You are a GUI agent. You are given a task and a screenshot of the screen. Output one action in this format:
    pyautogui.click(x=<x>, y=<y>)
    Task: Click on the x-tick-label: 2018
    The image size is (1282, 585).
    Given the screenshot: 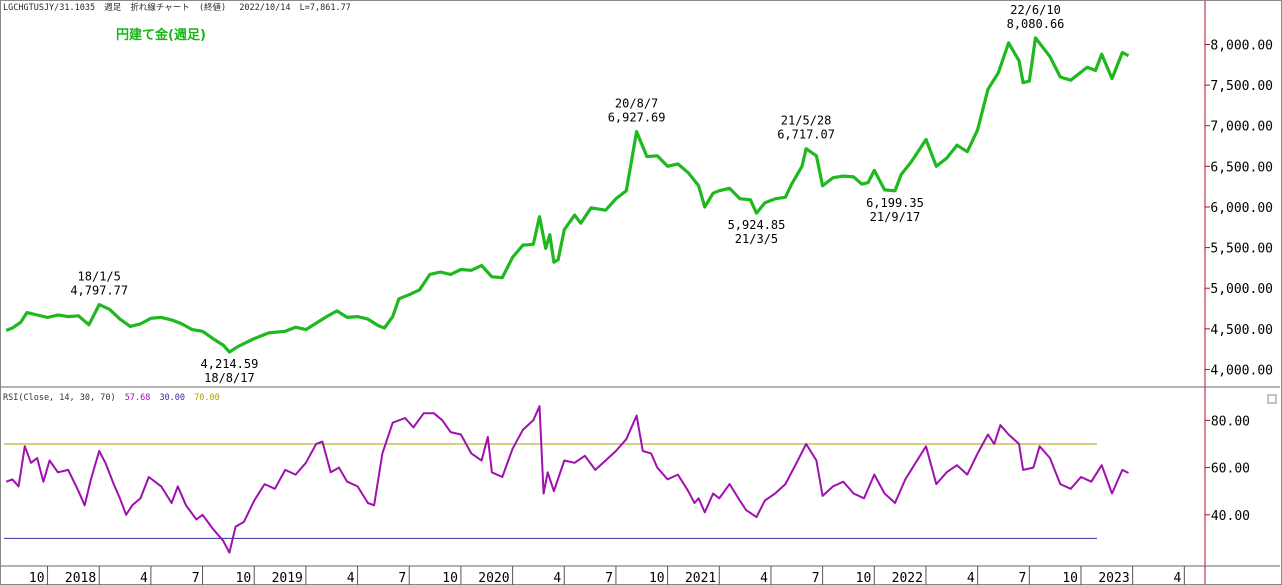 What is the action you would take?
    pyautogui.click(x=80, y=578)
    